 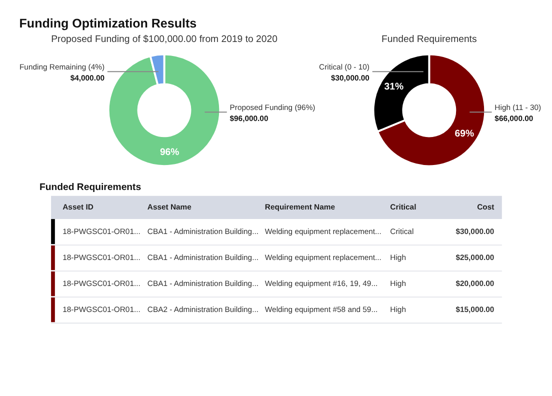 I want to click on text: $25,000.00, so click(x=475, y=257).